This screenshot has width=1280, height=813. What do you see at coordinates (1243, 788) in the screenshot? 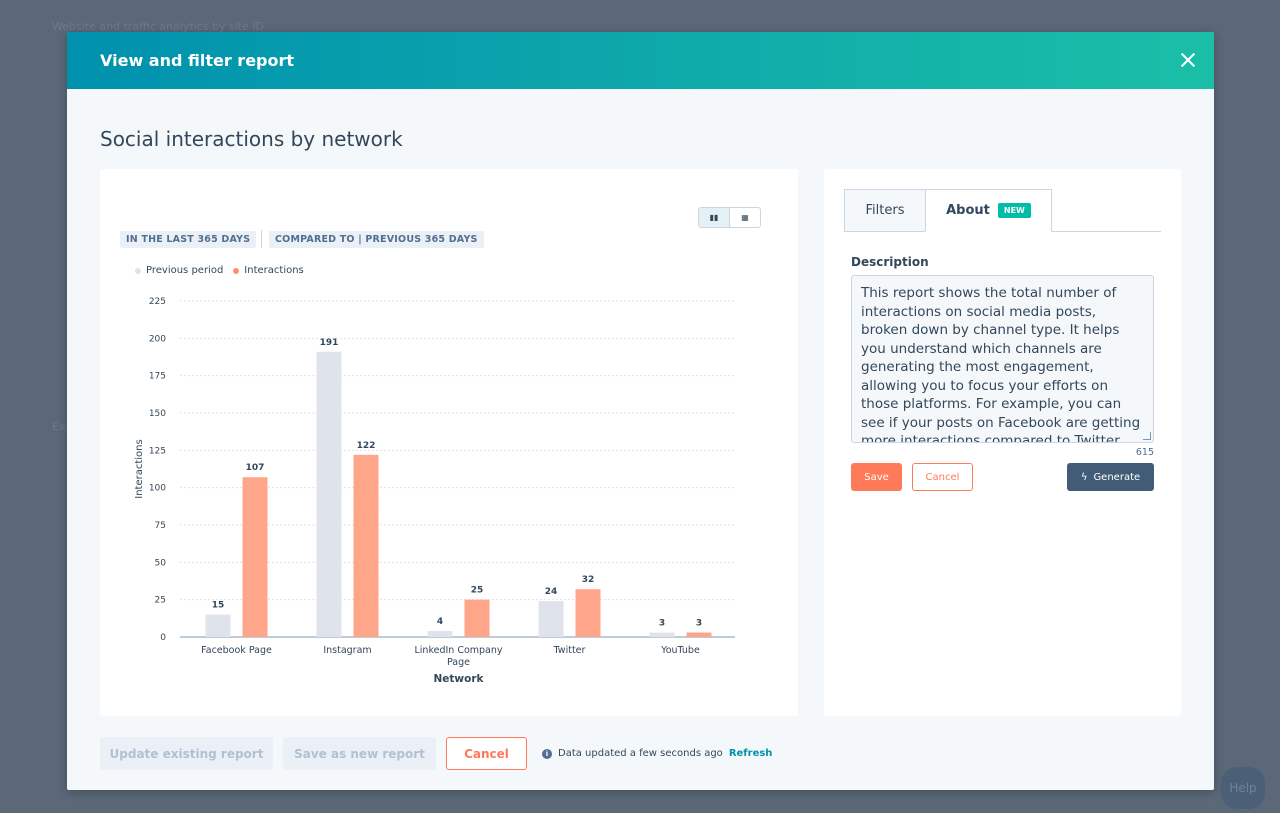
I see `help-button: Help` at bounding box center [1243, 788].